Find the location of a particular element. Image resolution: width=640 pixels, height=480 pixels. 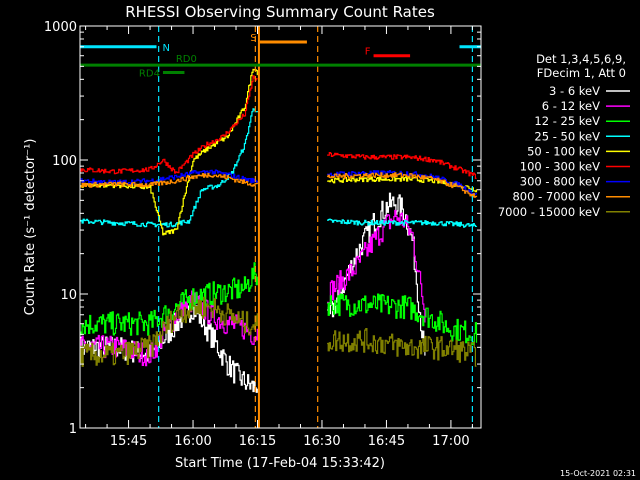

x-tick-label-3: 16:15 is located at coordinates (257, 441).